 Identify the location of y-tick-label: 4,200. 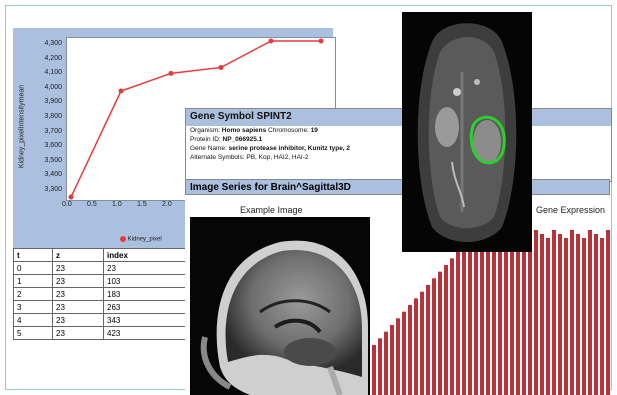
(53, 58).